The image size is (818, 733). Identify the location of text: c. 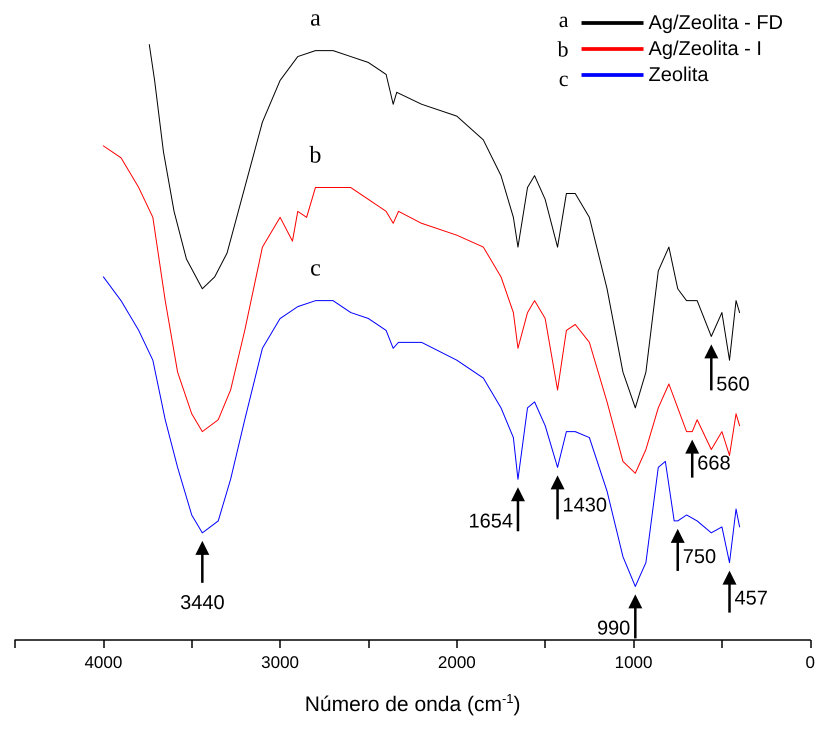
(563, 78).